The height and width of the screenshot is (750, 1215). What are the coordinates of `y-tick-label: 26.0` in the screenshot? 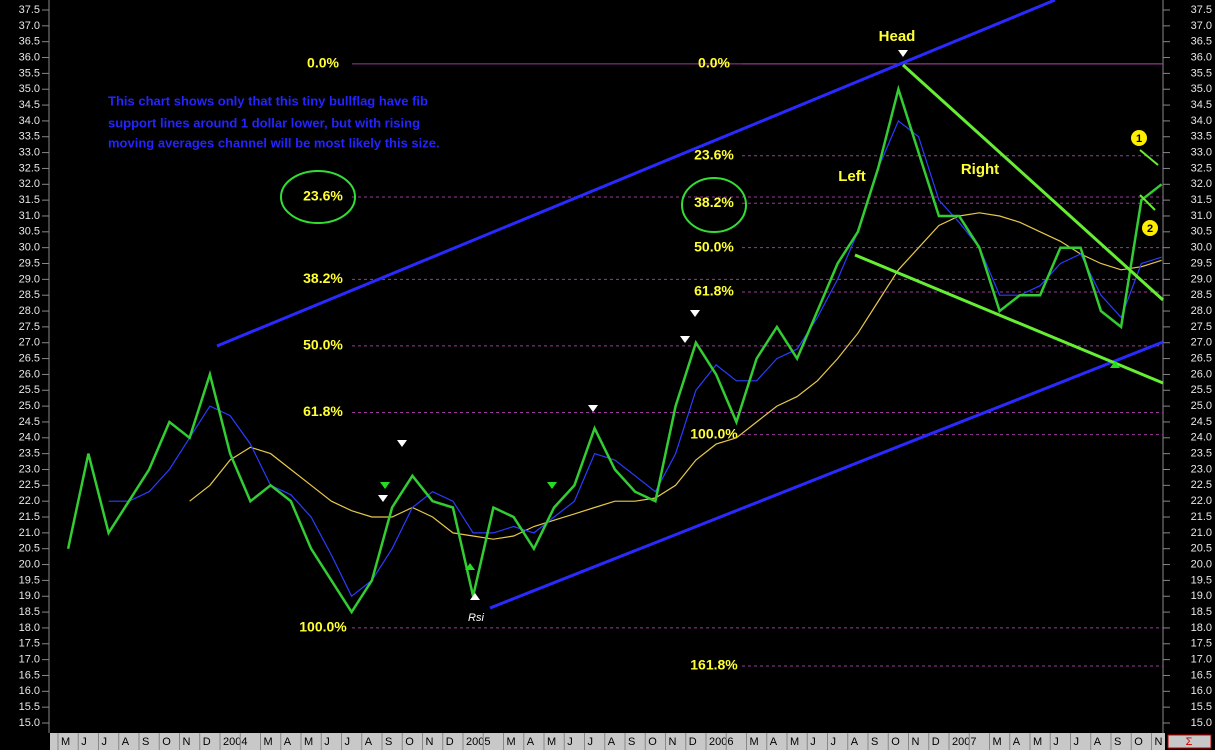 It's located at (29, 374).